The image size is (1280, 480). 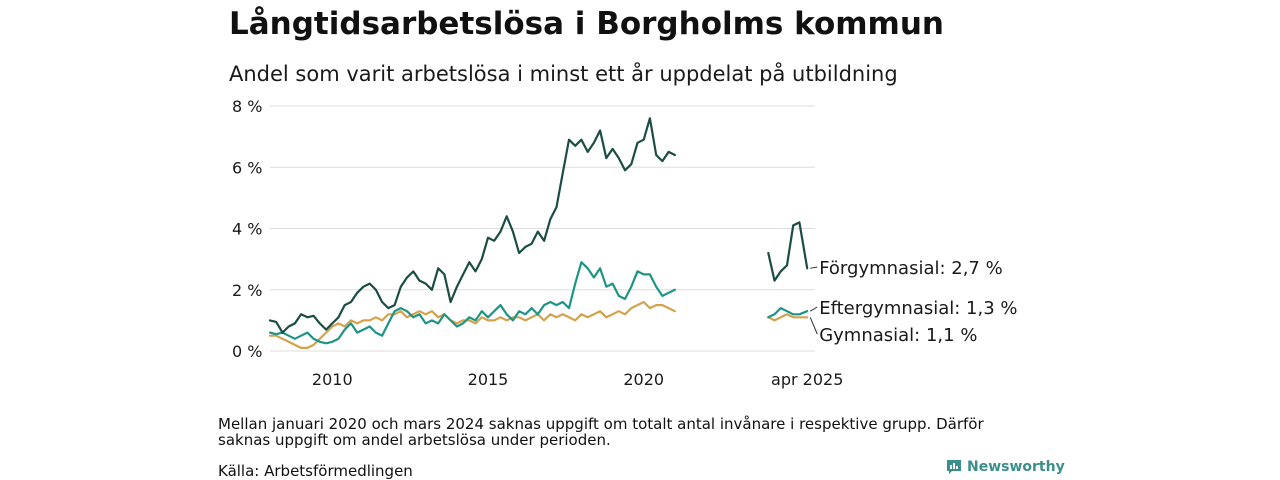 What do you see at coordinates (1016, 467) in the screenshot?
I see `brand-name: Newsworthy` at bounding box center [1016, 467].